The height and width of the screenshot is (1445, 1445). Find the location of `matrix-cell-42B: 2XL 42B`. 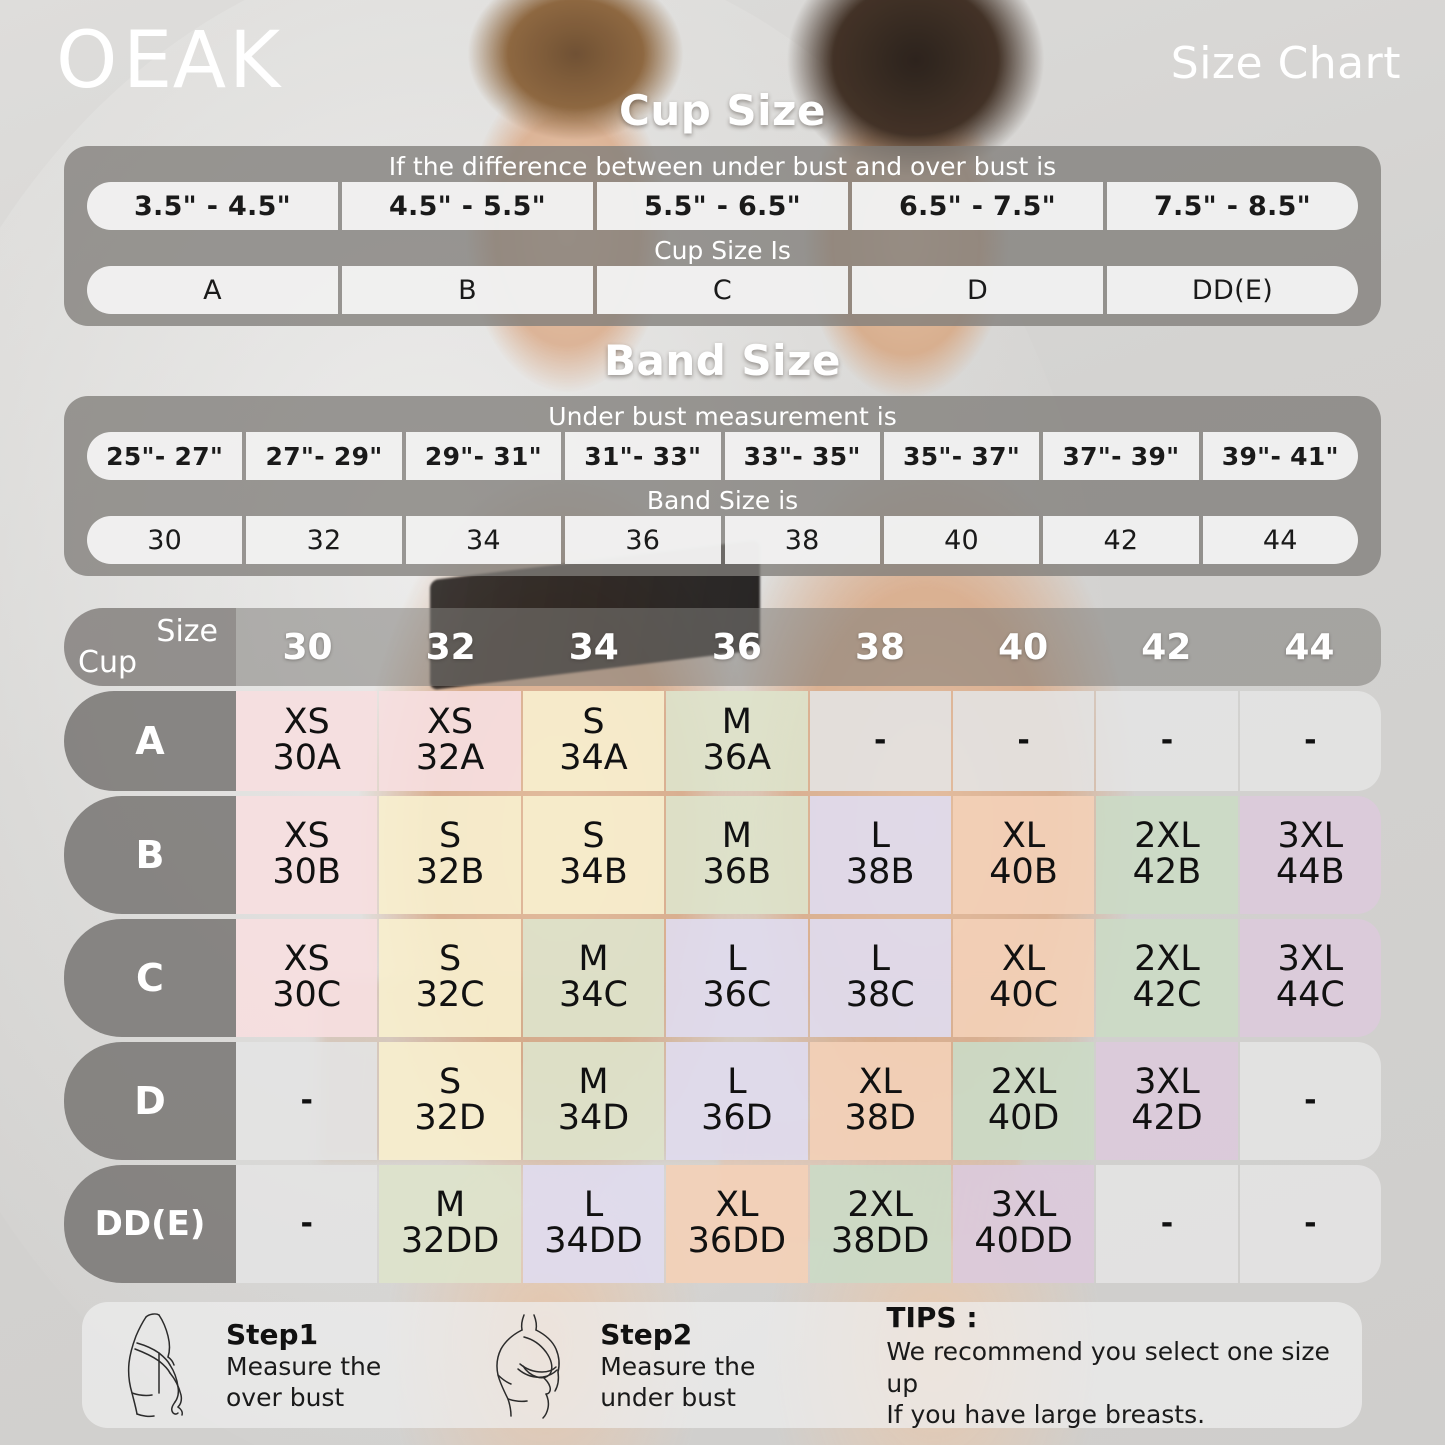

matrix-cell-42B: 2XL 42B is located at coordinates (1167, 855).